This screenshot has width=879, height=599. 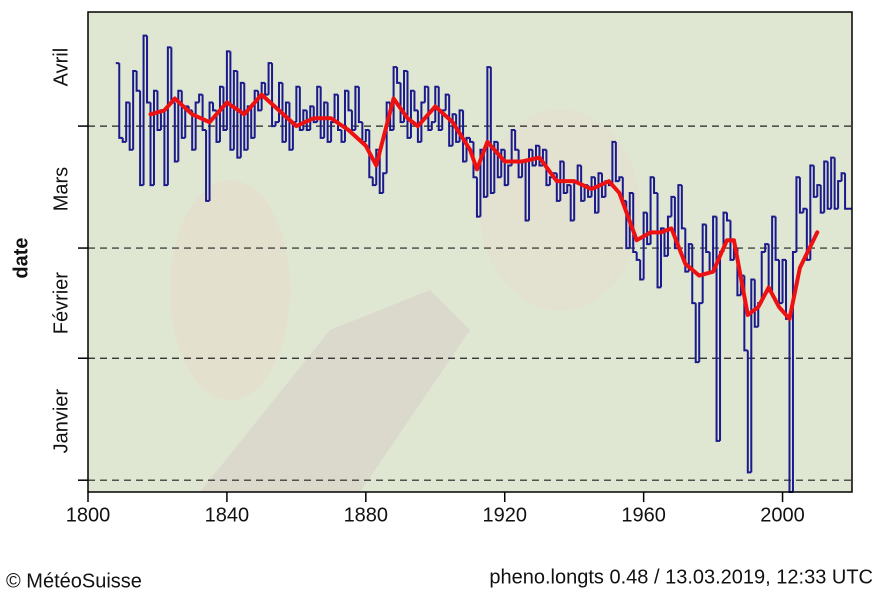 What do you see at coordinates (227, 515) in the screenshot?
I see `x-tick-label: 1840` at bounding box center [227, 515].